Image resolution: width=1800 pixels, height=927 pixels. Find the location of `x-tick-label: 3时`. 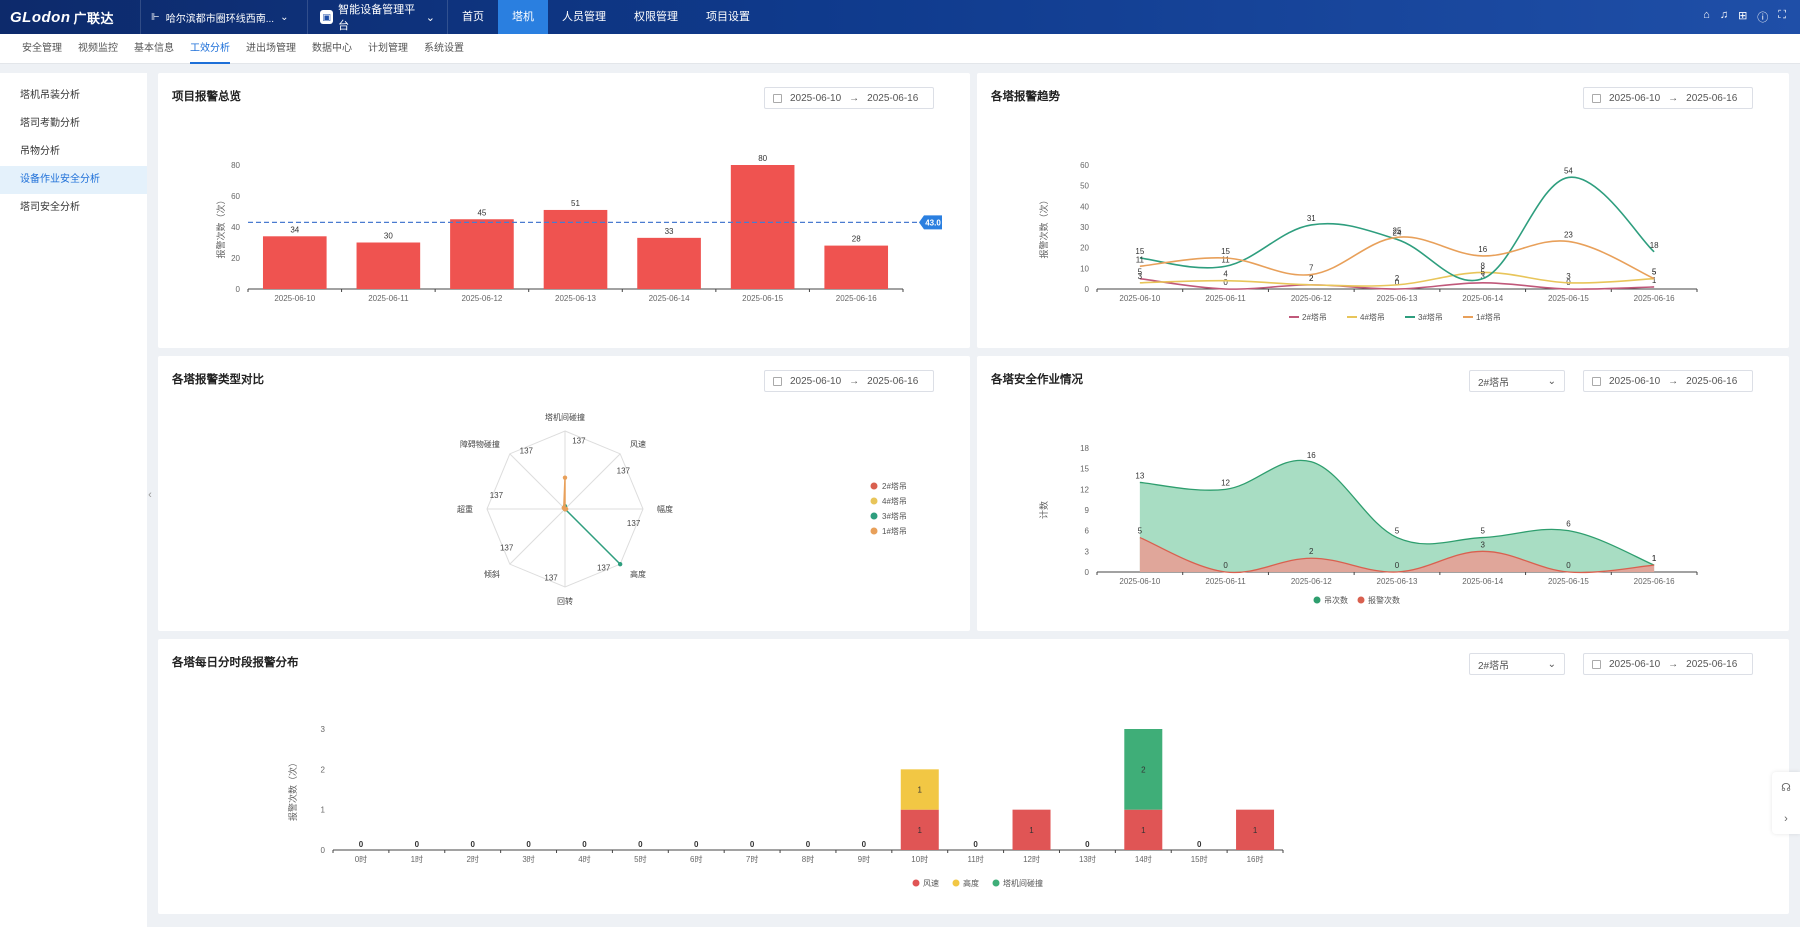

x-tick-label: 3时 is located at coordinates (528, 859).